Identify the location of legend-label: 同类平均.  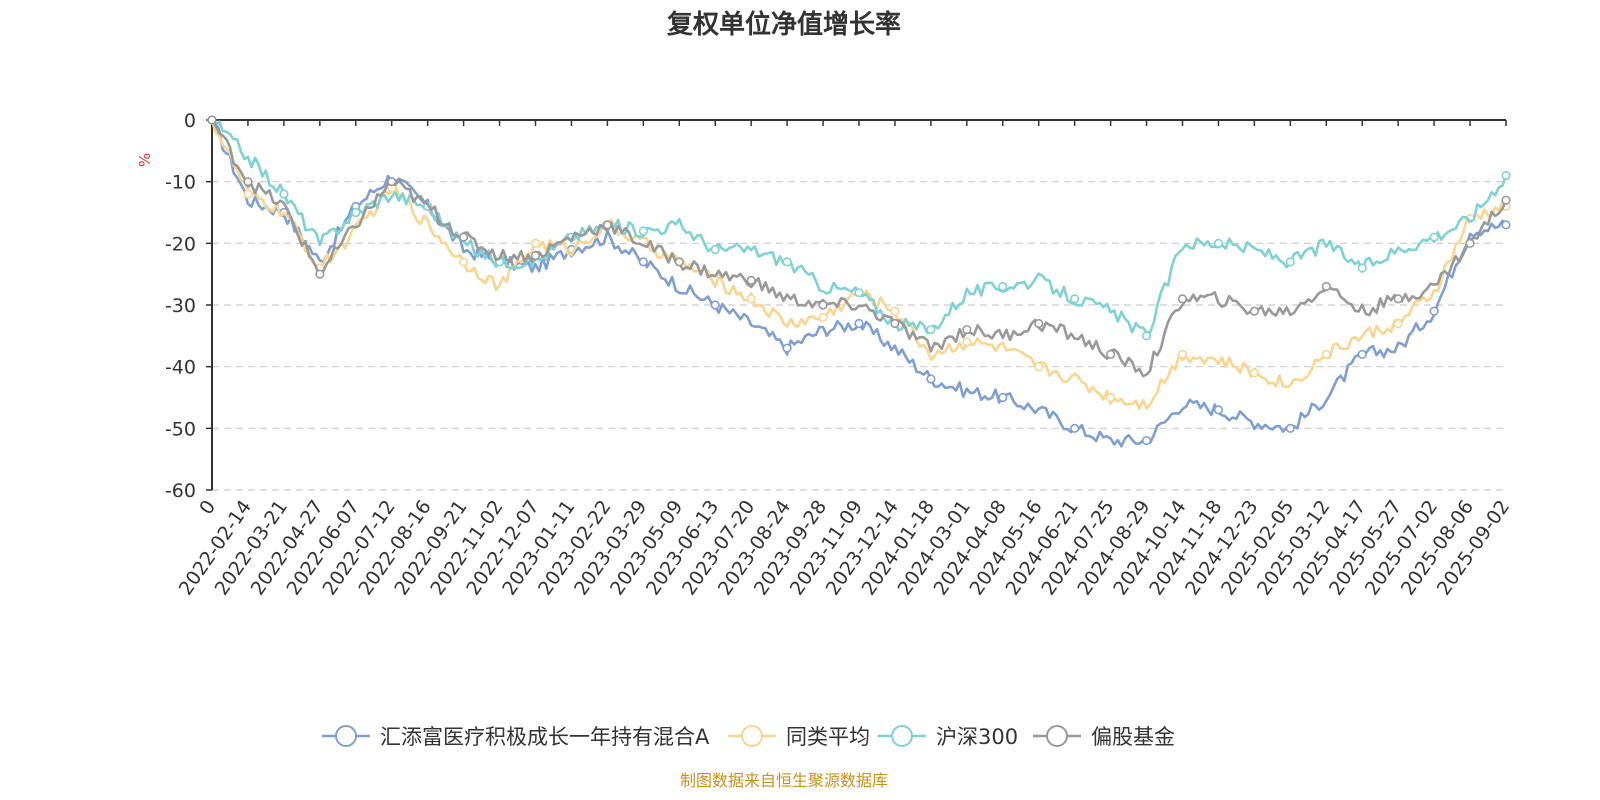
(828, 737).